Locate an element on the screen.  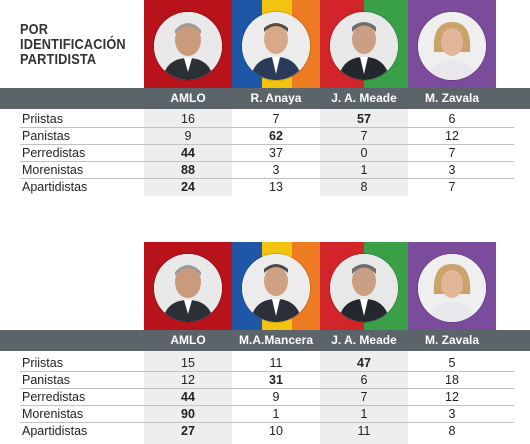
table-cell: 31 is located at coordinates (276, 380).